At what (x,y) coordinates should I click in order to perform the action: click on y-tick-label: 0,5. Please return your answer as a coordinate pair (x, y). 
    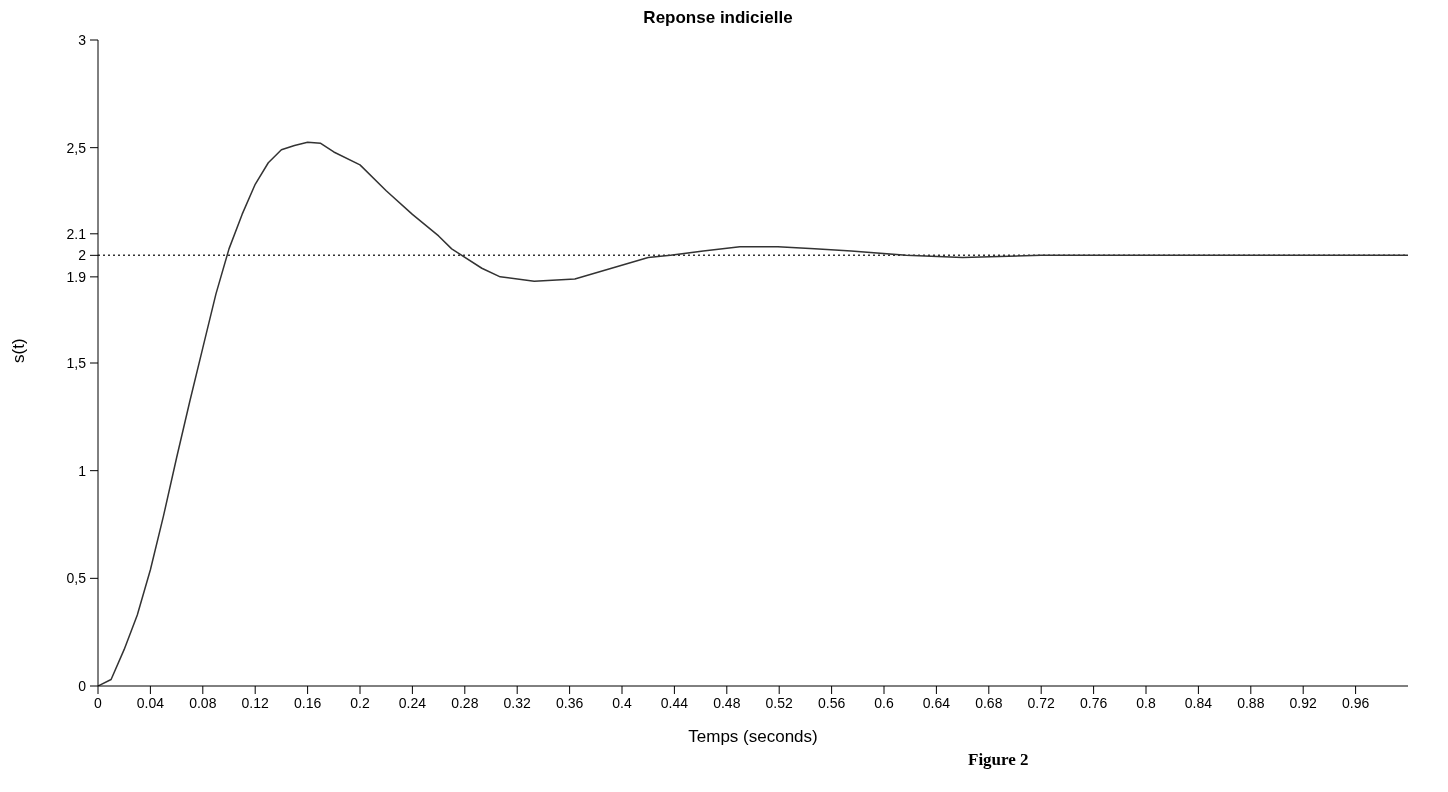
    Looking at the image, I should click on (76, 578).